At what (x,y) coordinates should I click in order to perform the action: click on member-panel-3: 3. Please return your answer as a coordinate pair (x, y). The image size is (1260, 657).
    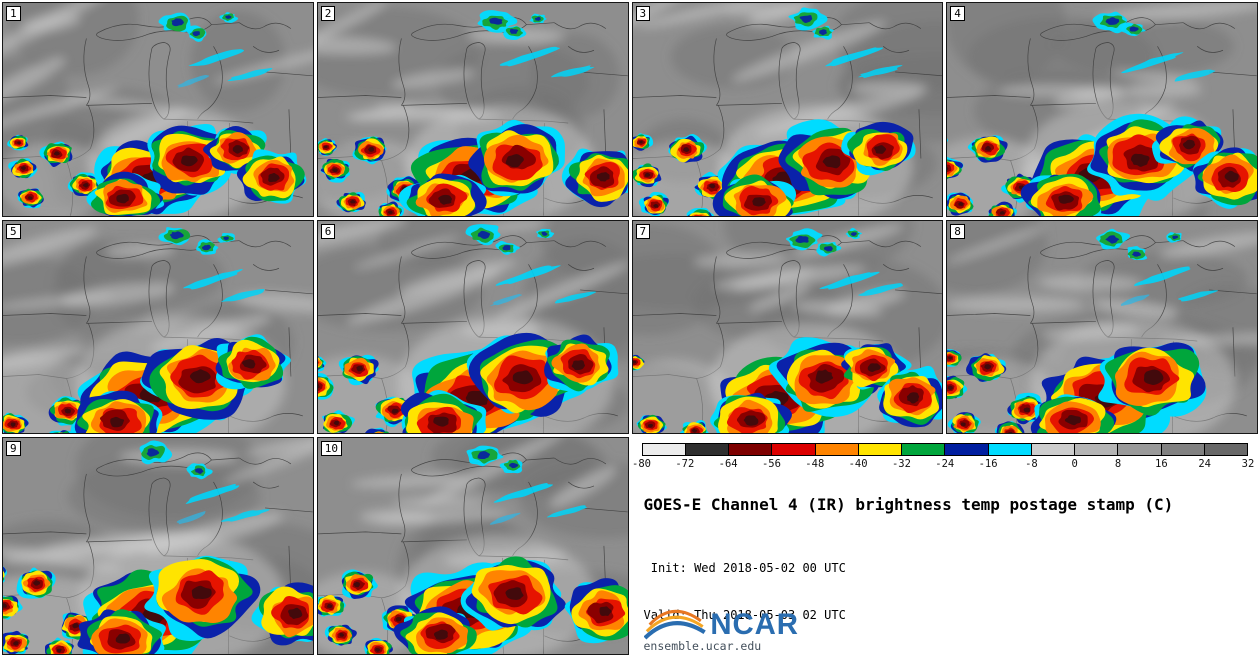
    Looking at the image, I should click on (787, 109).